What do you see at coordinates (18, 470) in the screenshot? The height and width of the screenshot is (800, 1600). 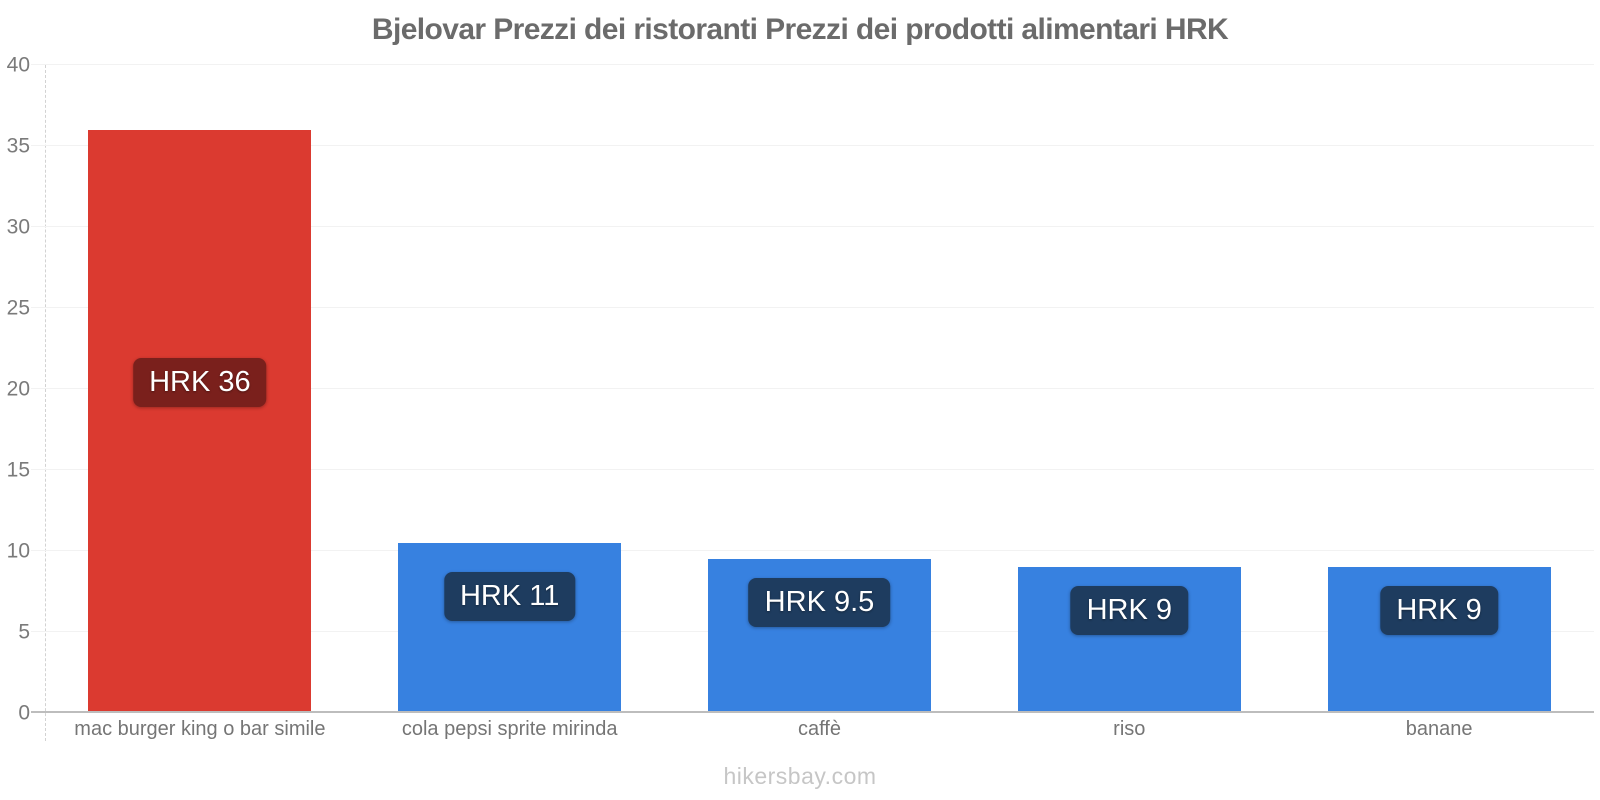 I see `y-axis-tick-label: 15` at bounding box center [18, 470].